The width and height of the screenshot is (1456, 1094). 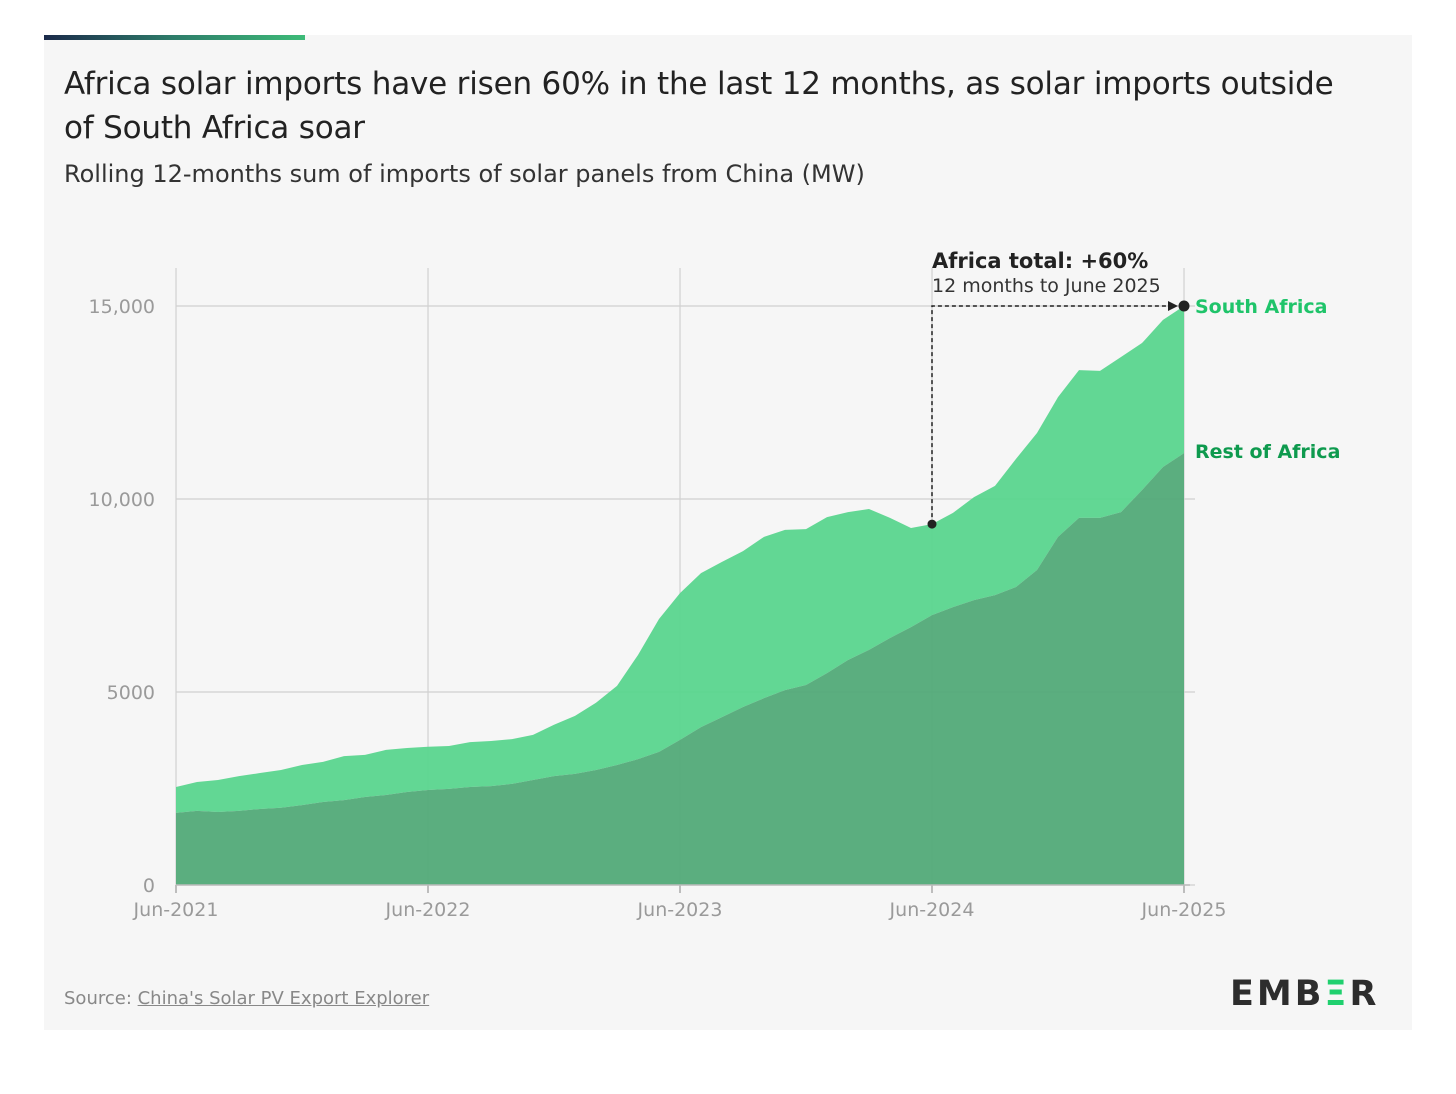 I want to click on series-label-south-africa: South Africa, so click(x=1261, y=307).